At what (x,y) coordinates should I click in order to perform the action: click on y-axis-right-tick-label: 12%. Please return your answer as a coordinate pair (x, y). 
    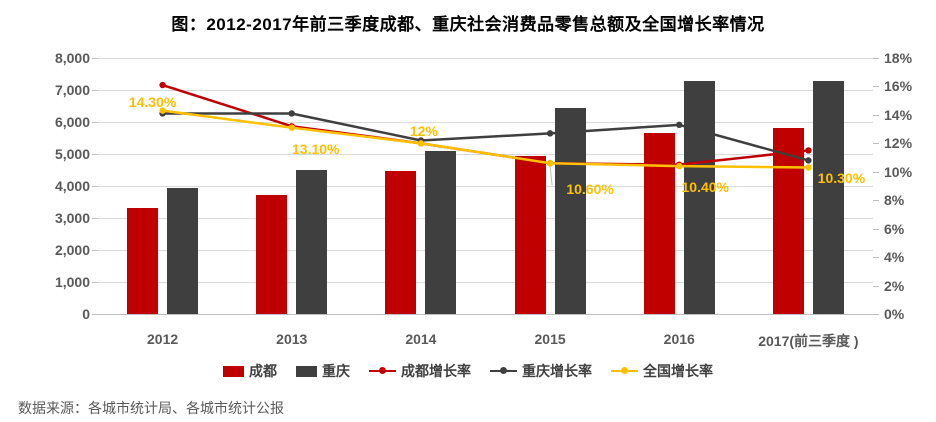
    Looking at the image, I should click on (898, 143).